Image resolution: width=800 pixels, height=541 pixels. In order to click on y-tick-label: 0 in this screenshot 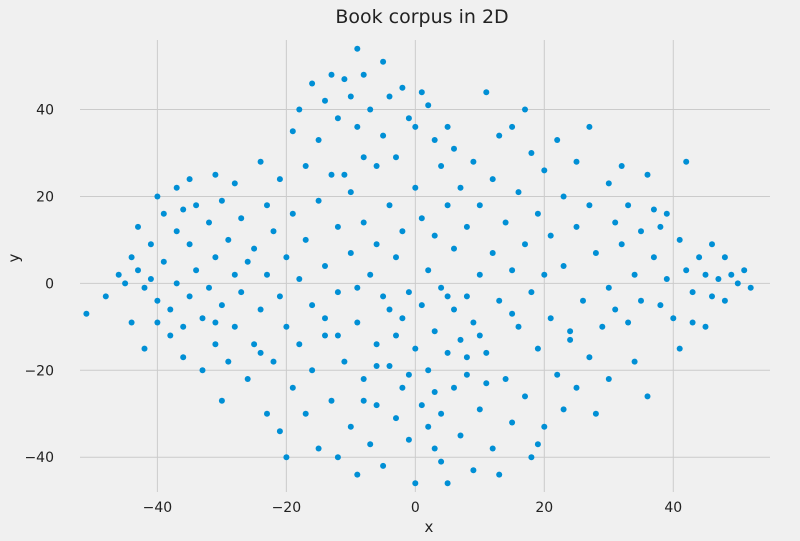, I will do `click(49, 284)`.